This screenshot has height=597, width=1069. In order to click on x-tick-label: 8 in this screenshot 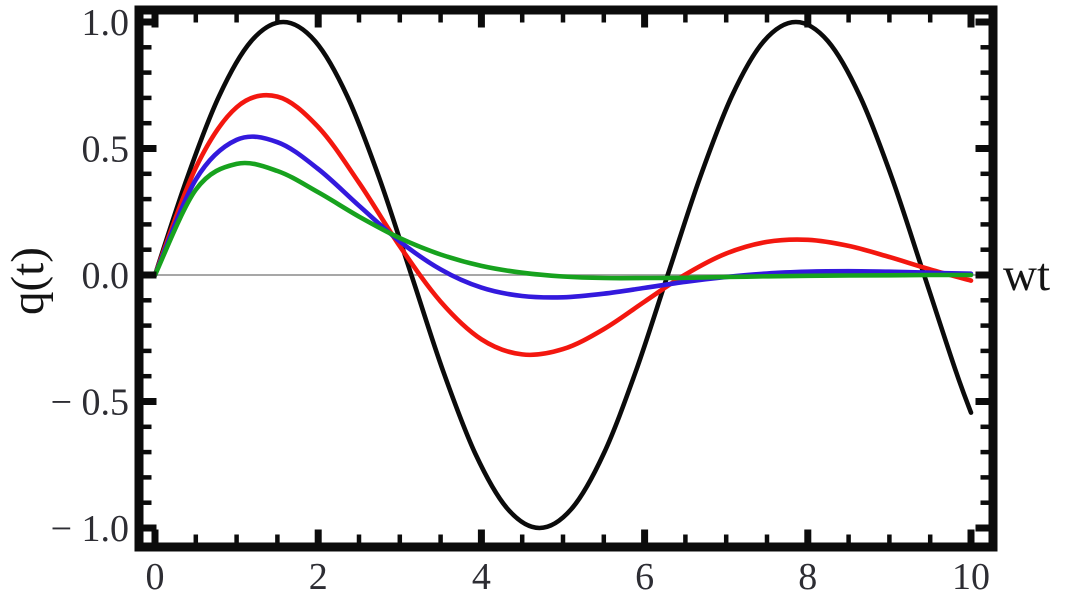, I will do `click(807, 576)`.